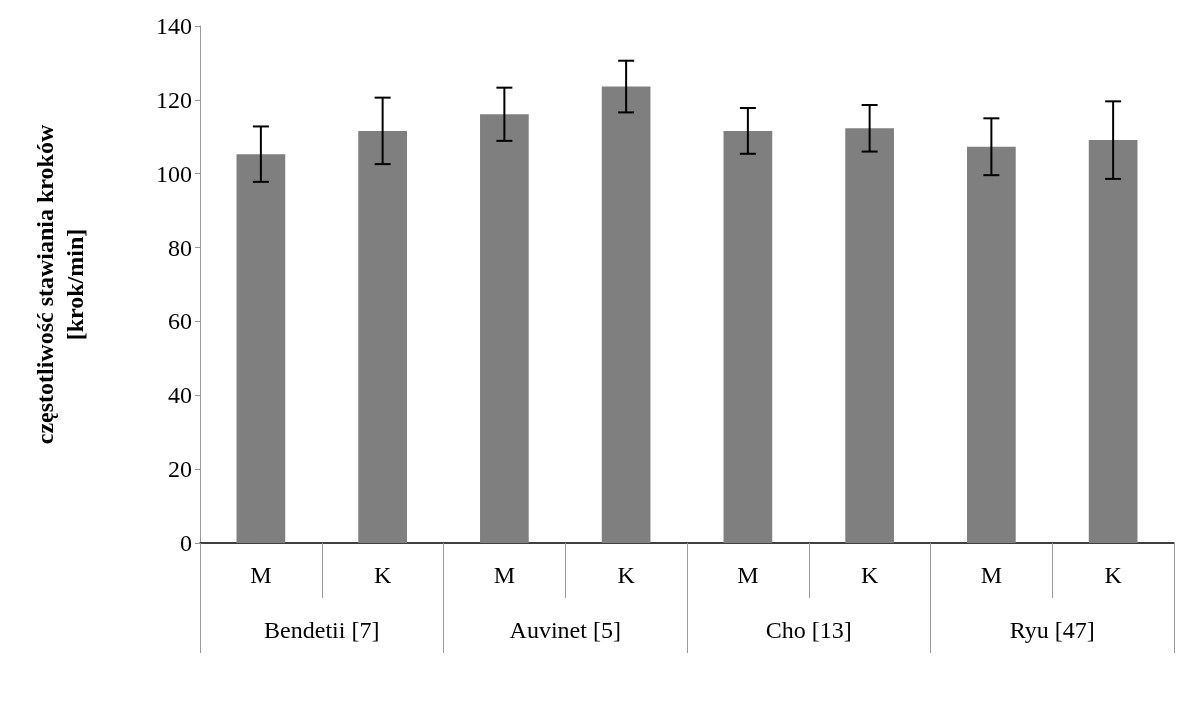 The height and width of the screenshot is (704, 1188). Describe the element at coordinates (174, 173) in the screenshot. I see `y-tick-label: 100` at that location.